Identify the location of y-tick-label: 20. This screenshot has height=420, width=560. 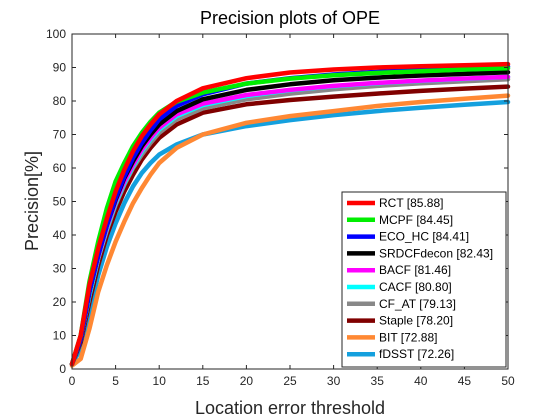
(60, 302).